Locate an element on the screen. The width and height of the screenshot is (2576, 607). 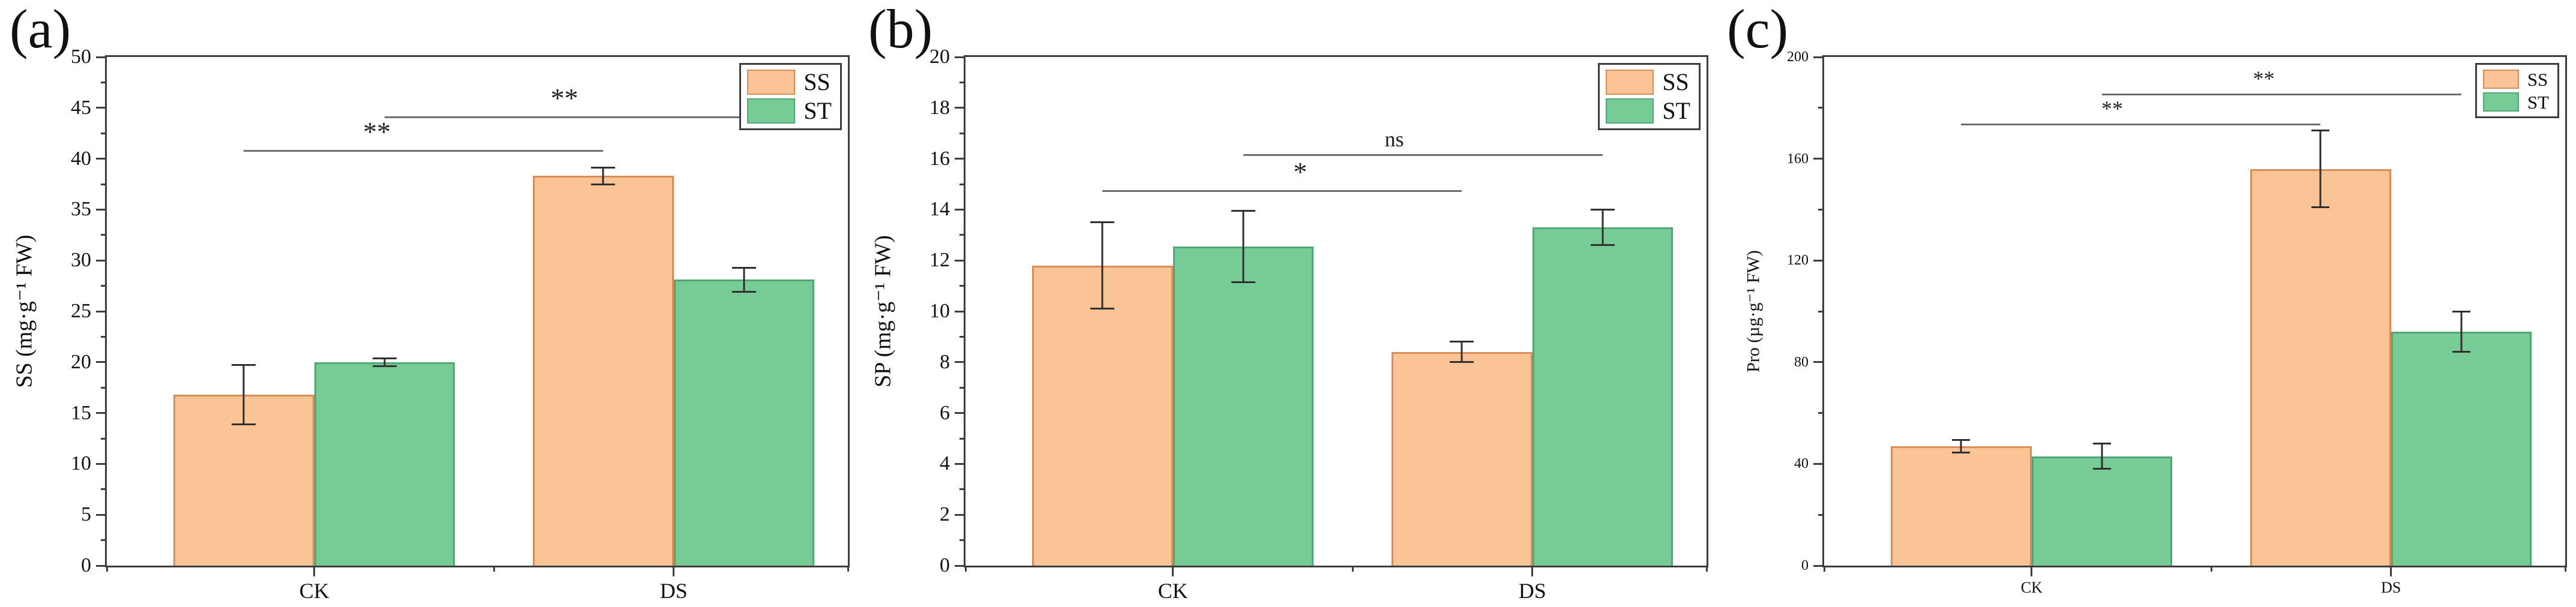
y-tick-label: 200 is located at coordinates (1798, 57).